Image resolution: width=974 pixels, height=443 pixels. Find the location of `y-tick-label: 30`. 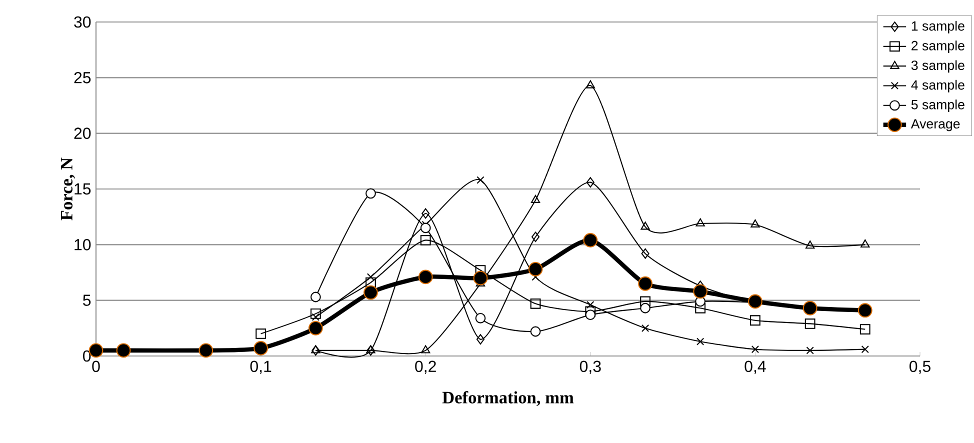

y-tick-label: 30 is located at coordinates (82, 22).